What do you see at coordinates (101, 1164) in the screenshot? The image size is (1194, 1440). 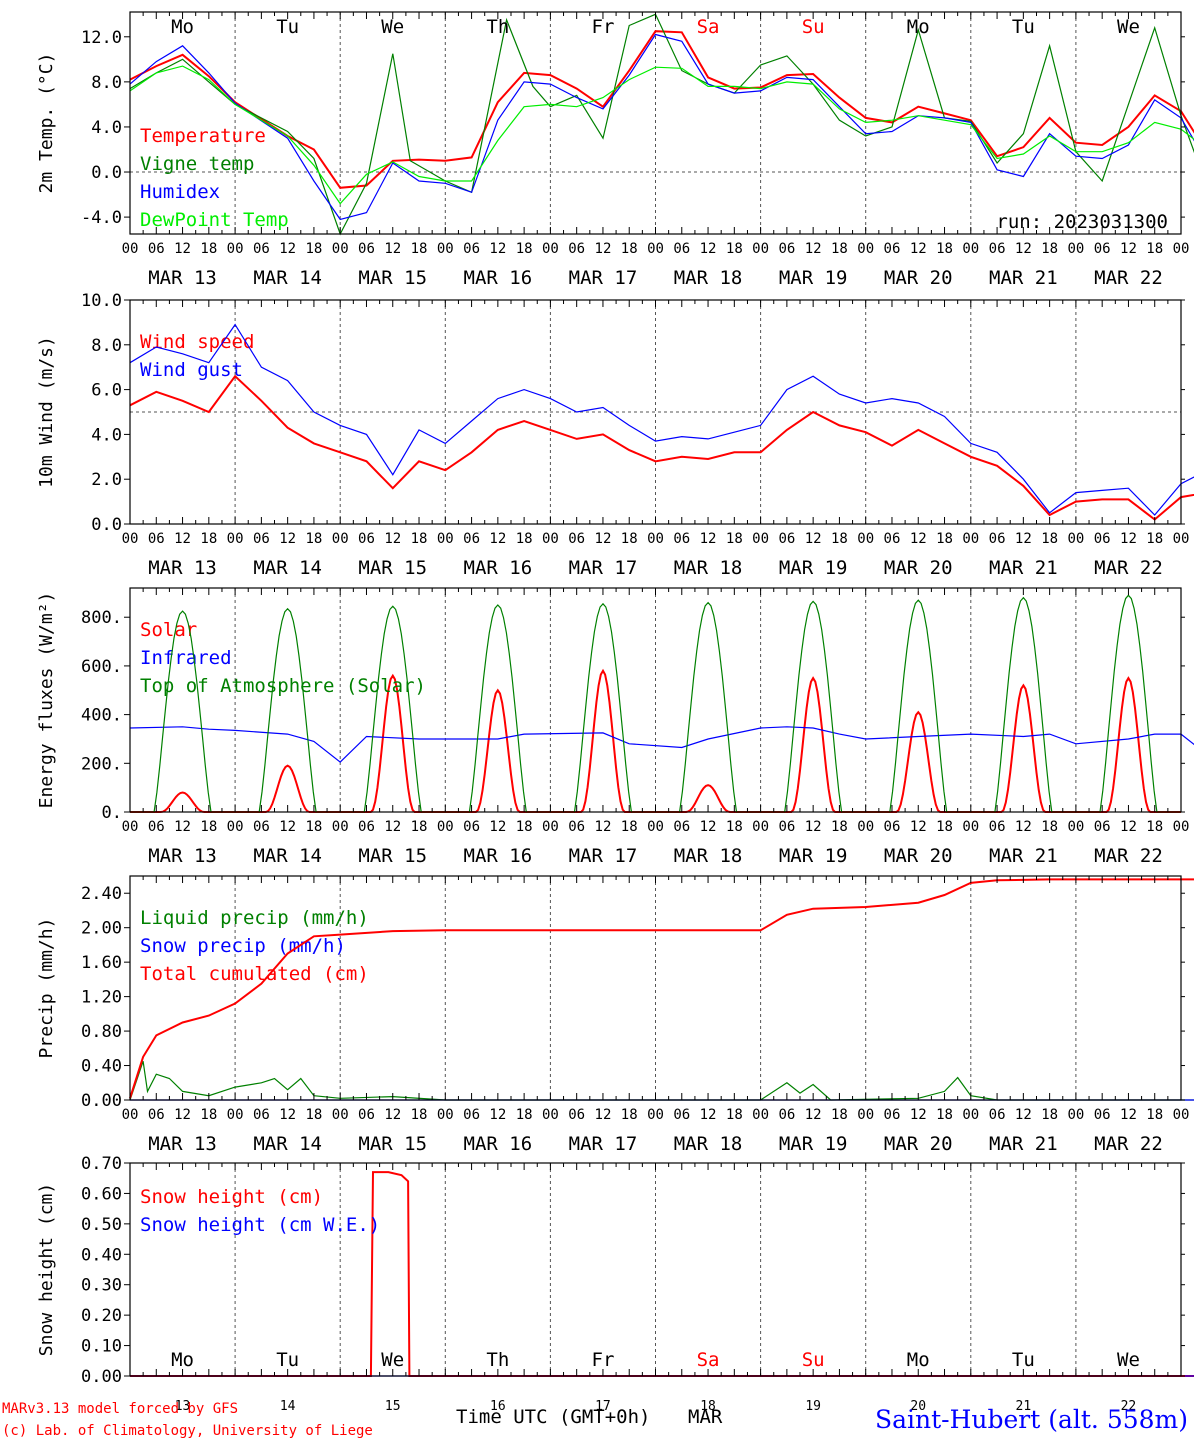 I see `y-tick-label: 0.70` at bounding box center [101, 1164].